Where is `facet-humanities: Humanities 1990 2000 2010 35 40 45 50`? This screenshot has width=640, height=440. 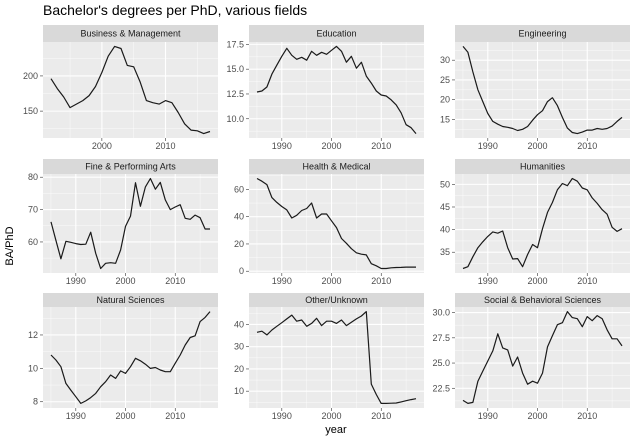 facet-humanities: Humanities 1990 2000 2010 35 40 45 50 is located at coordinates (535, 222).